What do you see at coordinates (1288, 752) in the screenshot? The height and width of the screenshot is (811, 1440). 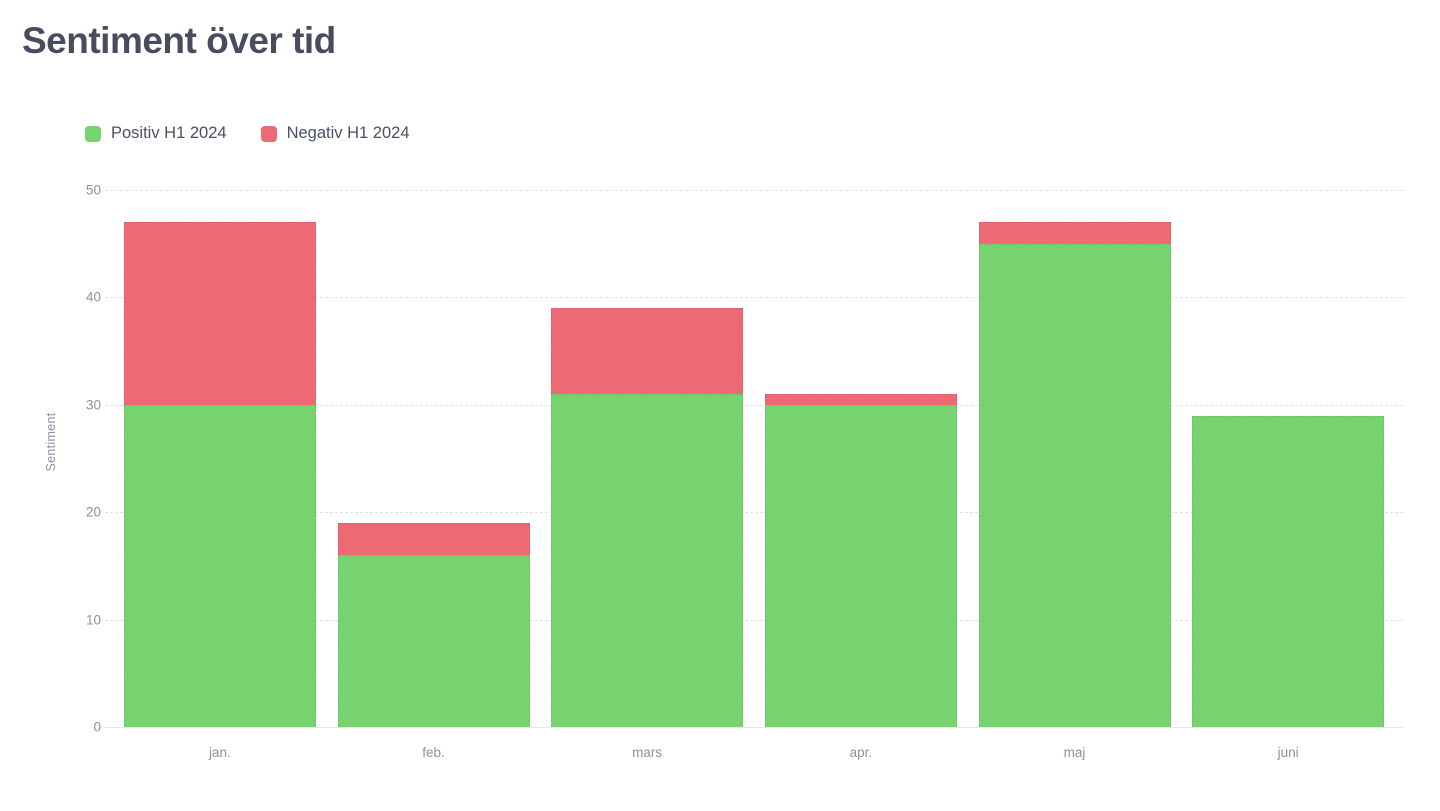 I see `x-tick-label-juni: juni` at bounding box center [1288, 752].